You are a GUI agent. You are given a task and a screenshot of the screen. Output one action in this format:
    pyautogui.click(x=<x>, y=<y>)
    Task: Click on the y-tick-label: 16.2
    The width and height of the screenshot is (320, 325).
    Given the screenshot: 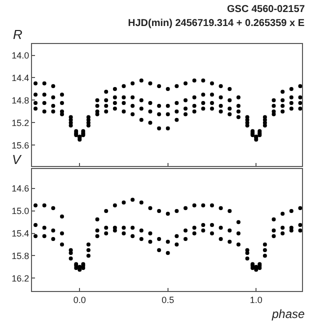 What is the action you would take?
    pyautogui.click(x=21, y=278)
    